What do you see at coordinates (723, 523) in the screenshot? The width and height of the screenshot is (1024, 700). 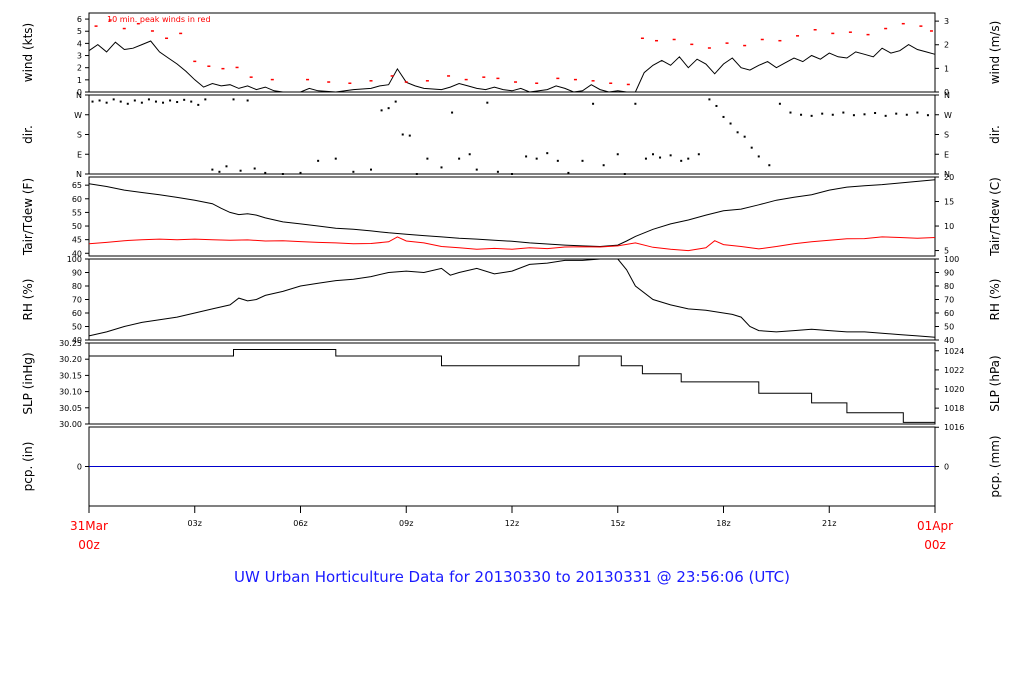 I see `time-tick-label: 18z` at bounding box center [723, 523].